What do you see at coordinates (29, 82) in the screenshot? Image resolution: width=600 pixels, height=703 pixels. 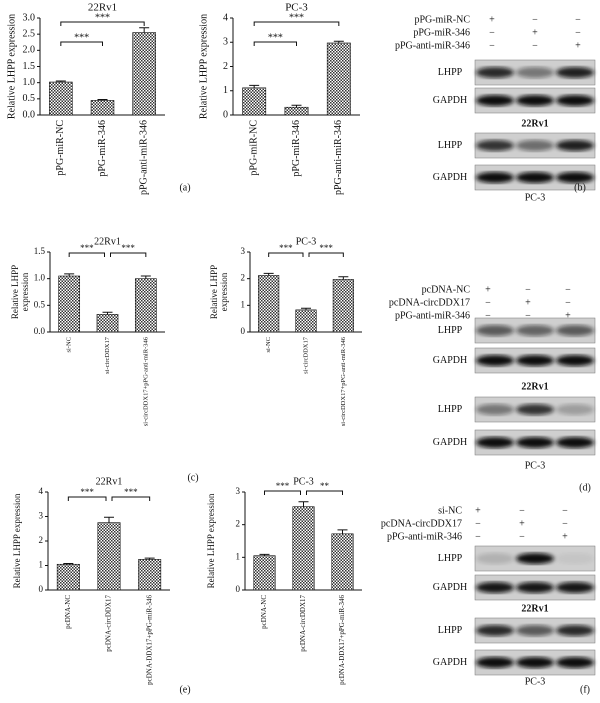 I see `y-tick-label: 1.0` at bounding box center [29, 82].